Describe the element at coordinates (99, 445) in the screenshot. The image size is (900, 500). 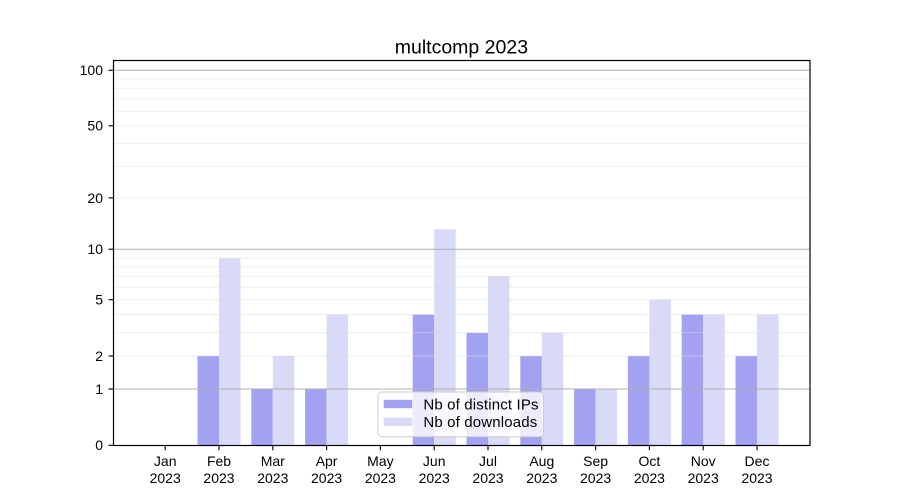
I see `svg-text: 0` at that location.